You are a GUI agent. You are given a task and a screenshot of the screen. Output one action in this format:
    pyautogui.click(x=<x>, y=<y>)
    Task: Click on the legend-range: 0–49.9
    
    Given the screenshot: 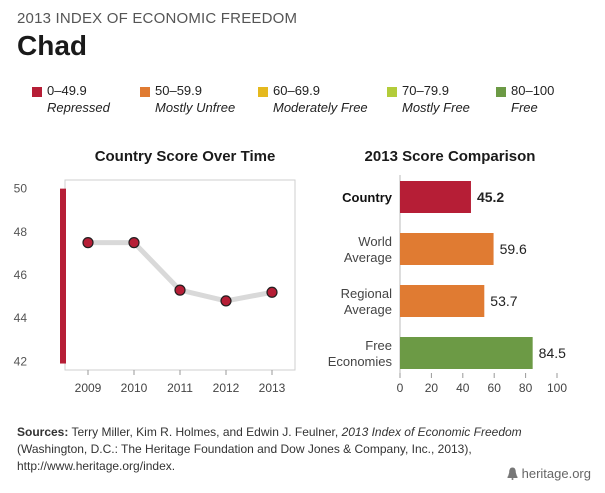 What is the action you would take?
    pyautogui.click(x=67, y=90)
    